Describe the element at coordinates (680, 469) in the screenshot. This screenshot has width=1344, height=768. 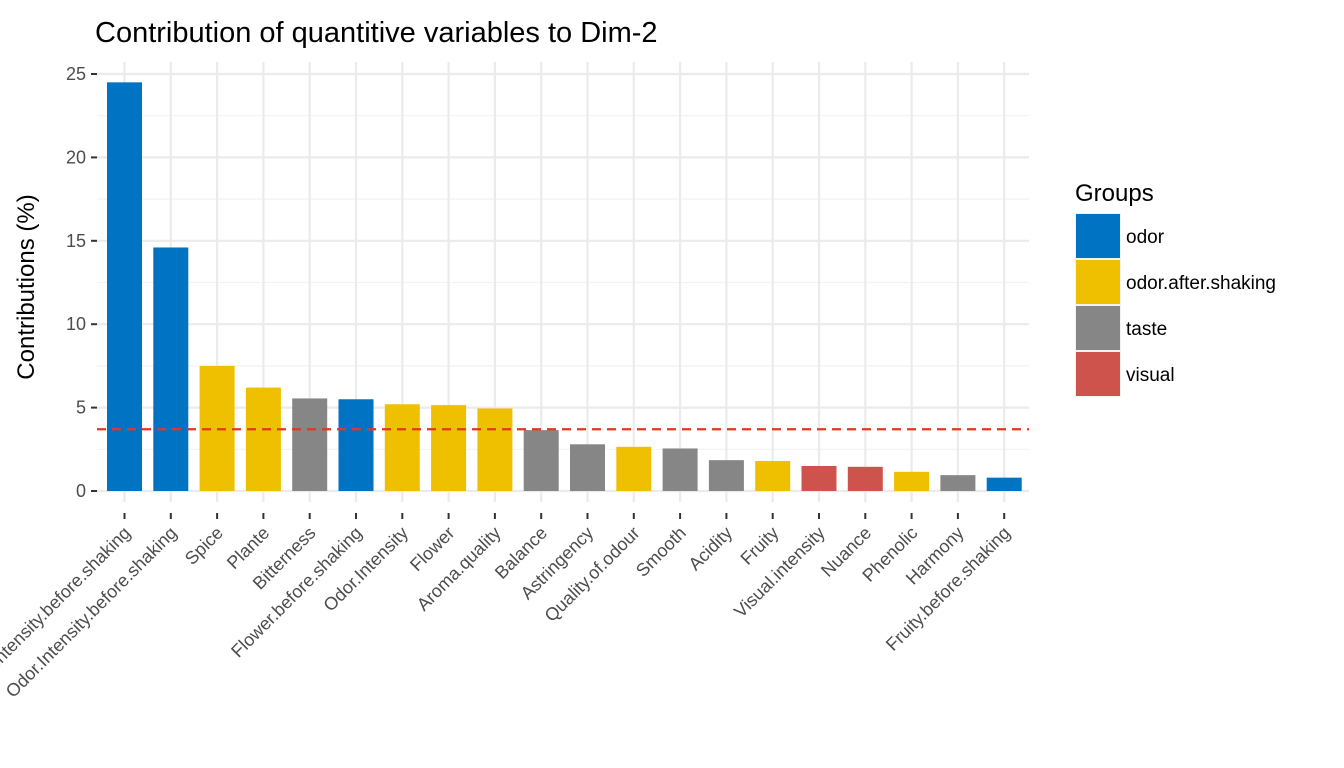
I see `bar-smooth` at that location.